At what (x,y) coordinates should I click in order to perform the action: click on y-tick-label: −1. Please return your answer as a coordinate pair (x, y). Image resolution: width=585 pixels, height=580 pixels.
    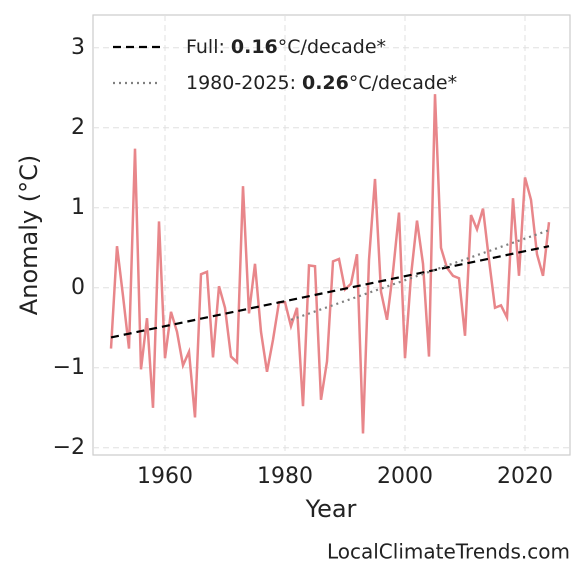
    Looking at the image, I should click on (69, 367).